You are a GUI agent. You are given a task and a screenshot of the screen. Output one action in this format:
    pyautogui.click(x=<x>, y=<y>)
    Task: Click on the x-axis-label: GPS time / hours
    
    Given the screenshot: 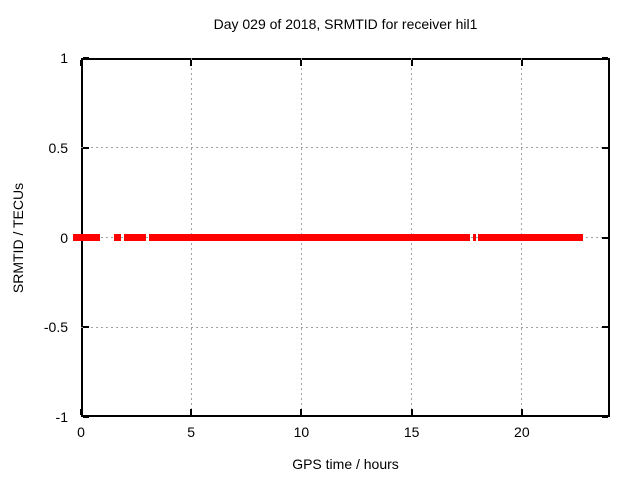 What is the action you would take?
    pyautogui.click(x=345, y=464)
    